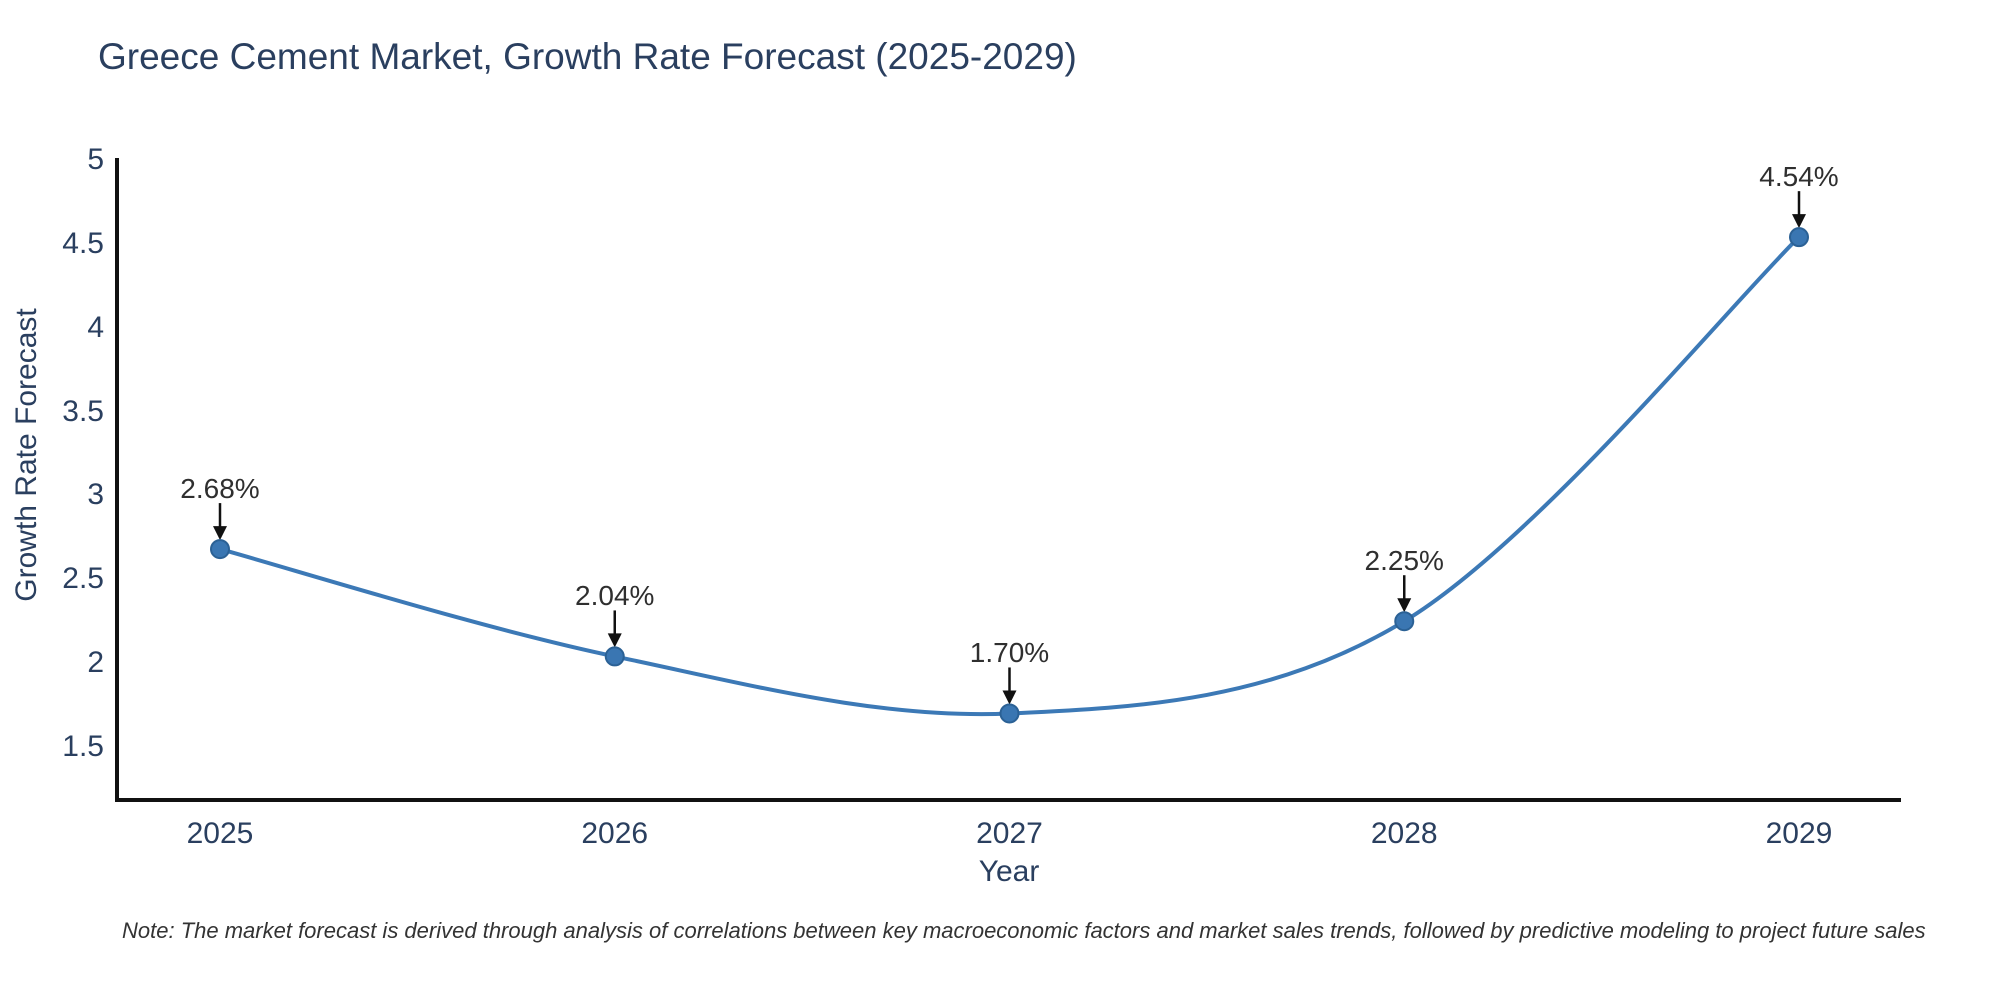 This screenshot has height=1000, width=2000. Describe the element at coordinates (220, 833) in the screenshot. I see `x-tick-label: 2025` at that location.